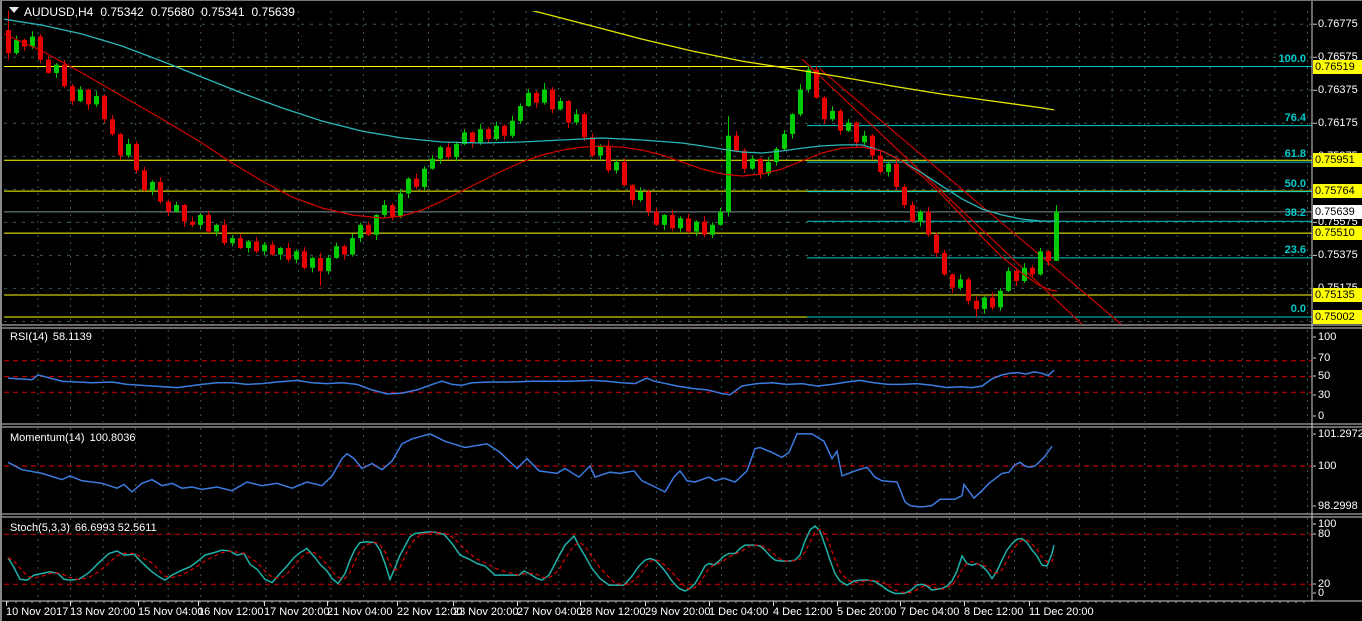 The height and width of the screenshot is (621, 1362). I want to click on time-axis-label: 16 Nov 12:00, so click(231, 612).